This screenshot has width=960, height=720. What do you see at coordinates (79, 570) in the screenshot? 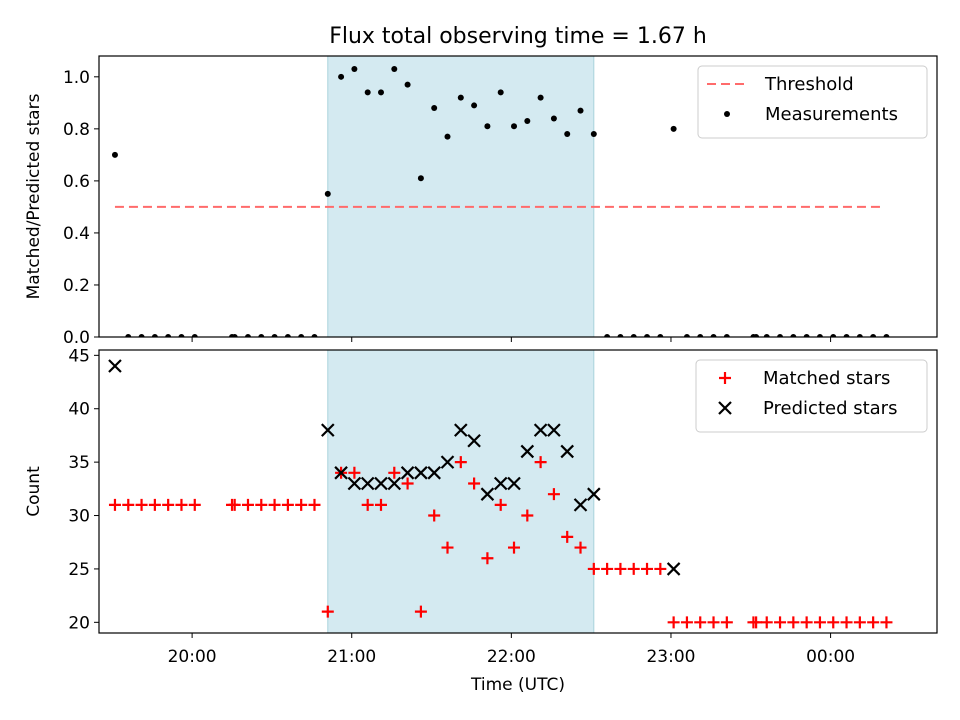
I see `y-tick-label: 25` at bounding box center [79, 570].